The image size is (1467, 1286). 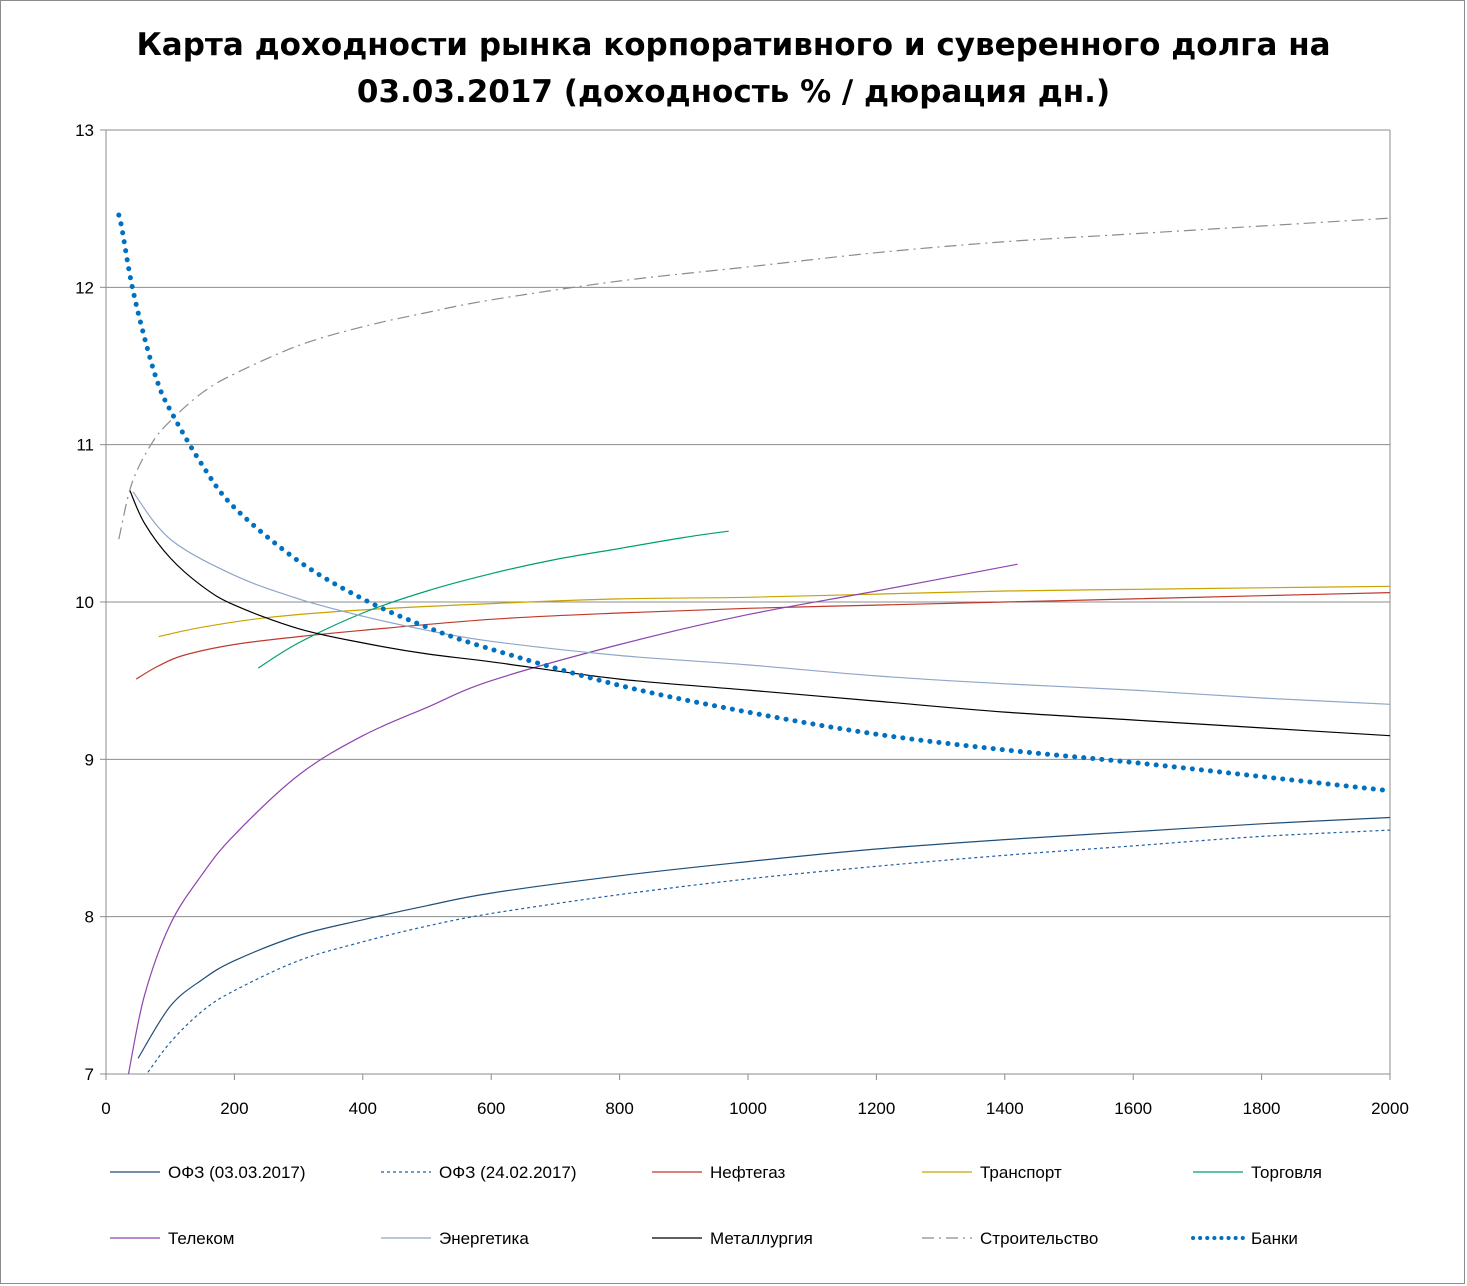 What do you see at coordinates (761, 1238) in the screenshot?
I see `legend-label-7: Металлургия` at bounding box center [761, 1238].